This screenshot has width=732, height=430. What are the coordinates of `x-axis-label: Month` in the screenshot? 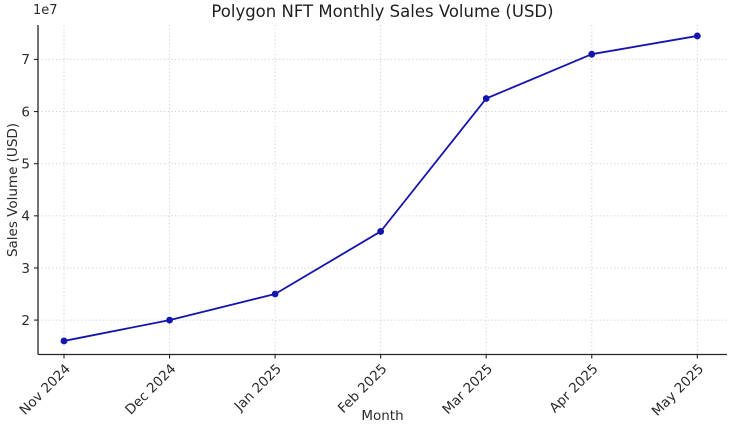 It's located at (382, 416).